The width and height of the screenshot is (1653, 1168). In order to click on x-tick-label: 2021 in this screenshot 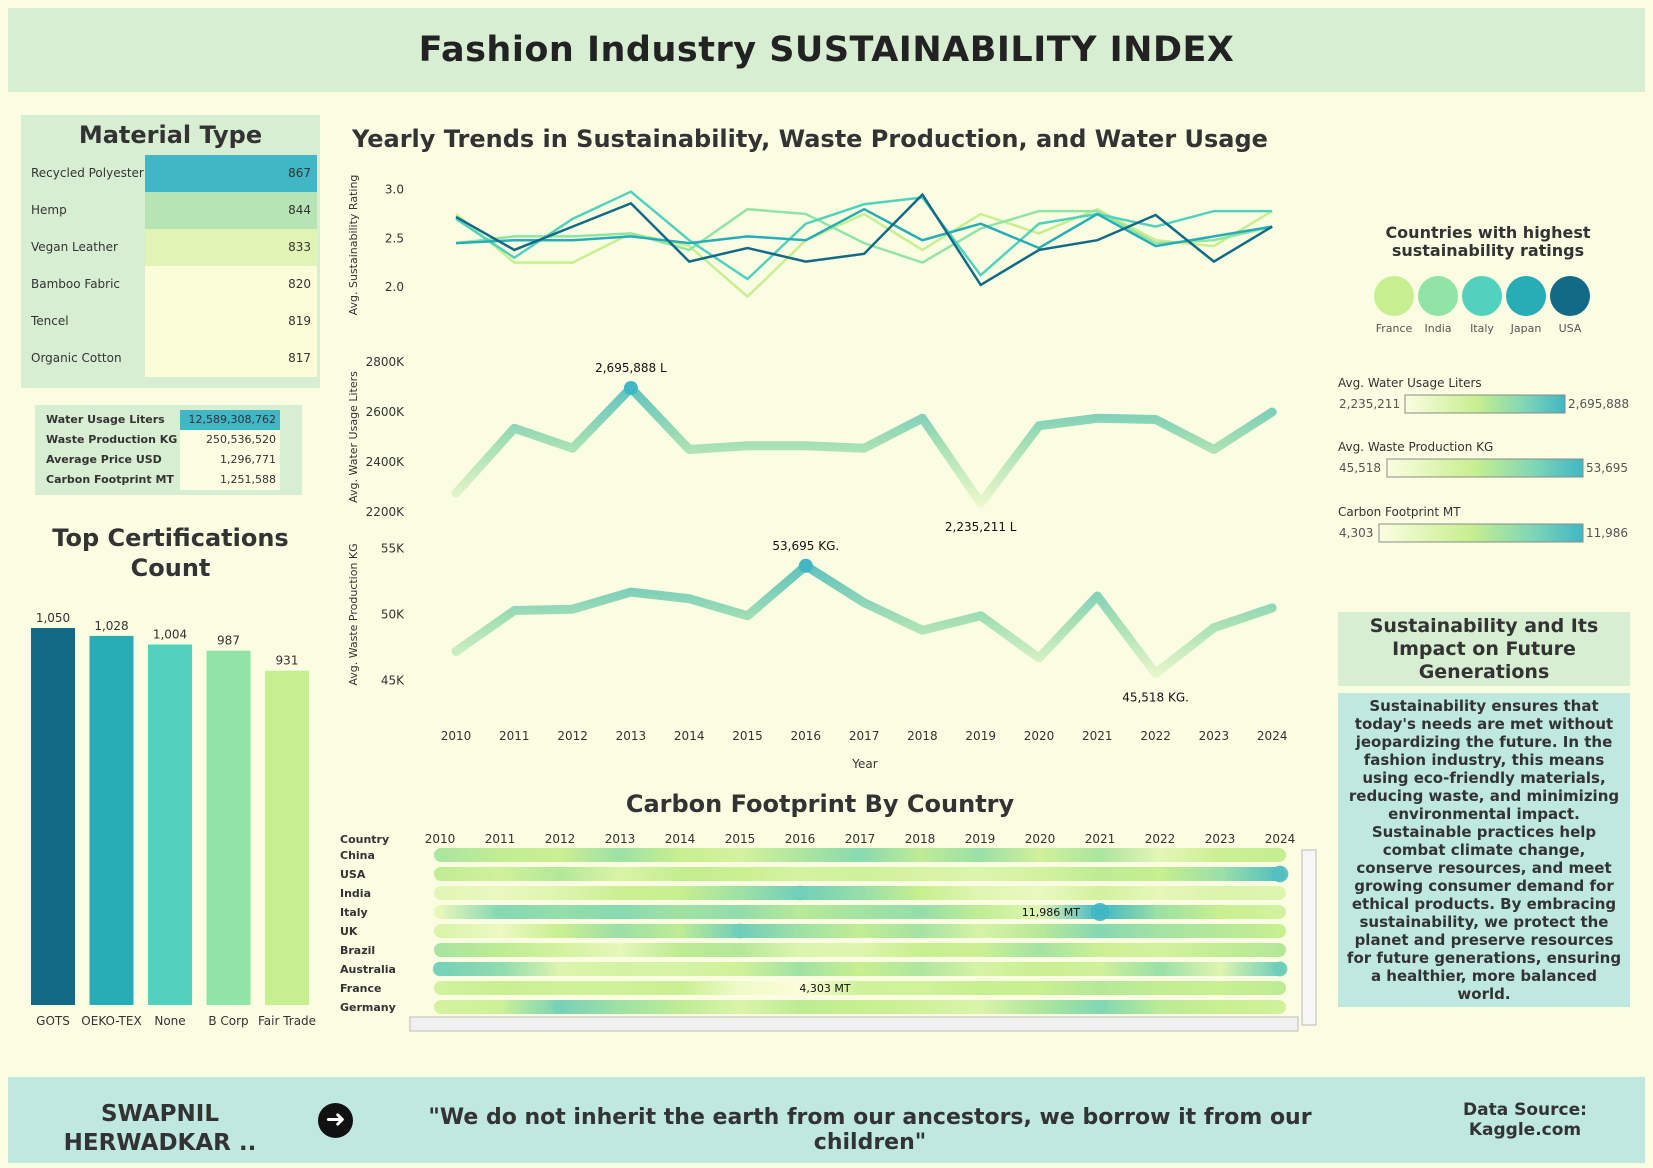, I will do `click(1097, 736)`.